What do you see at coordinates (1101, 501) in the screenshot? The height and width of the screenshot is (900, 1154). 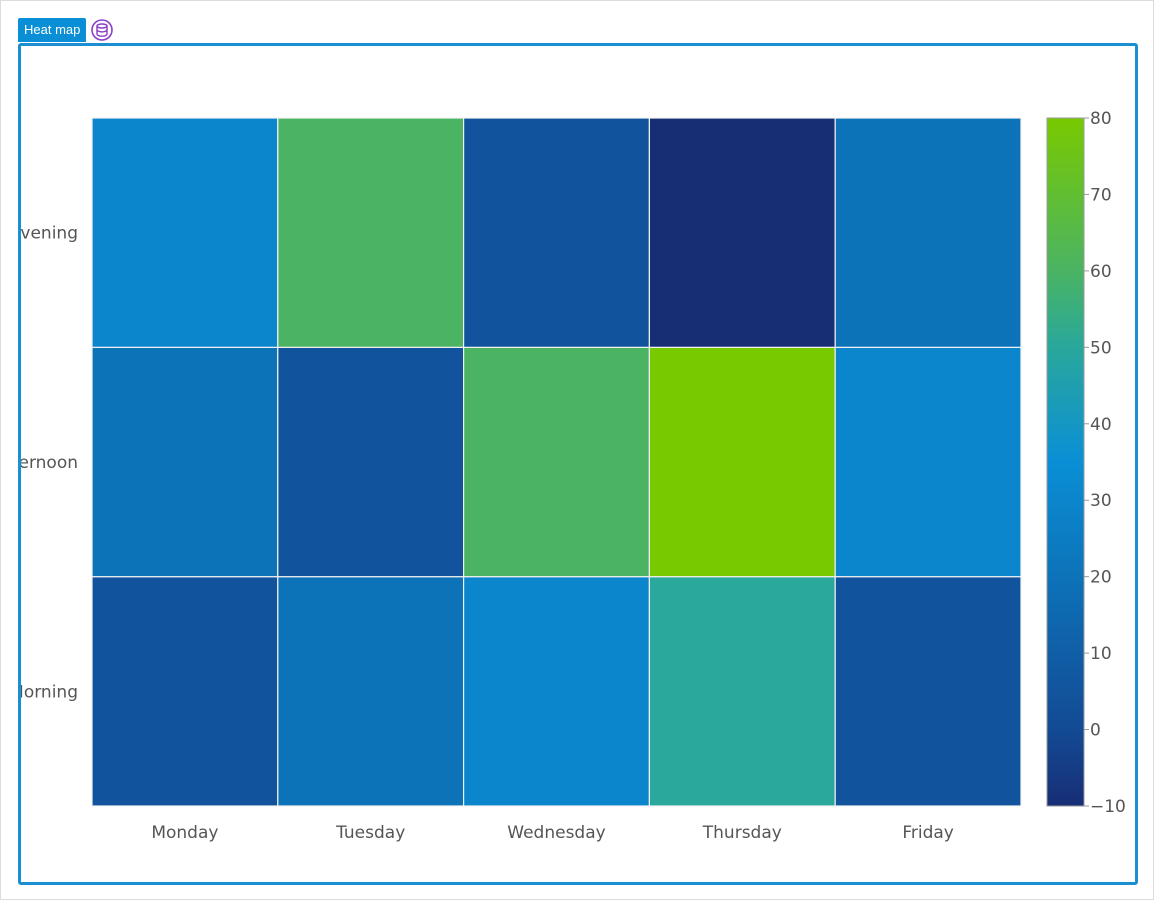 I see `colorbar-tick-label: 30` at bounding box center [1101, 501].